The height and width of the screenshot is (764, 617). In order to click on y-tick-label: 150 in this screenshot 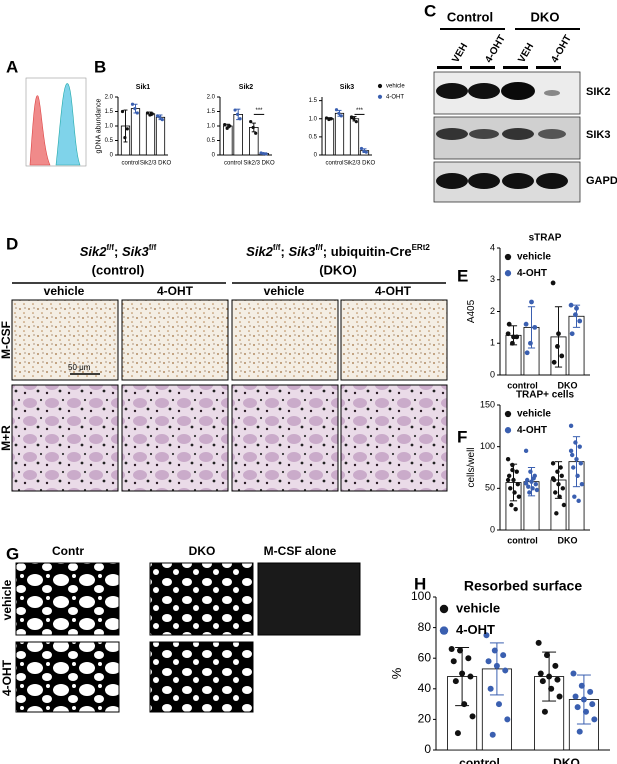, I will do `click(487, 404)`.